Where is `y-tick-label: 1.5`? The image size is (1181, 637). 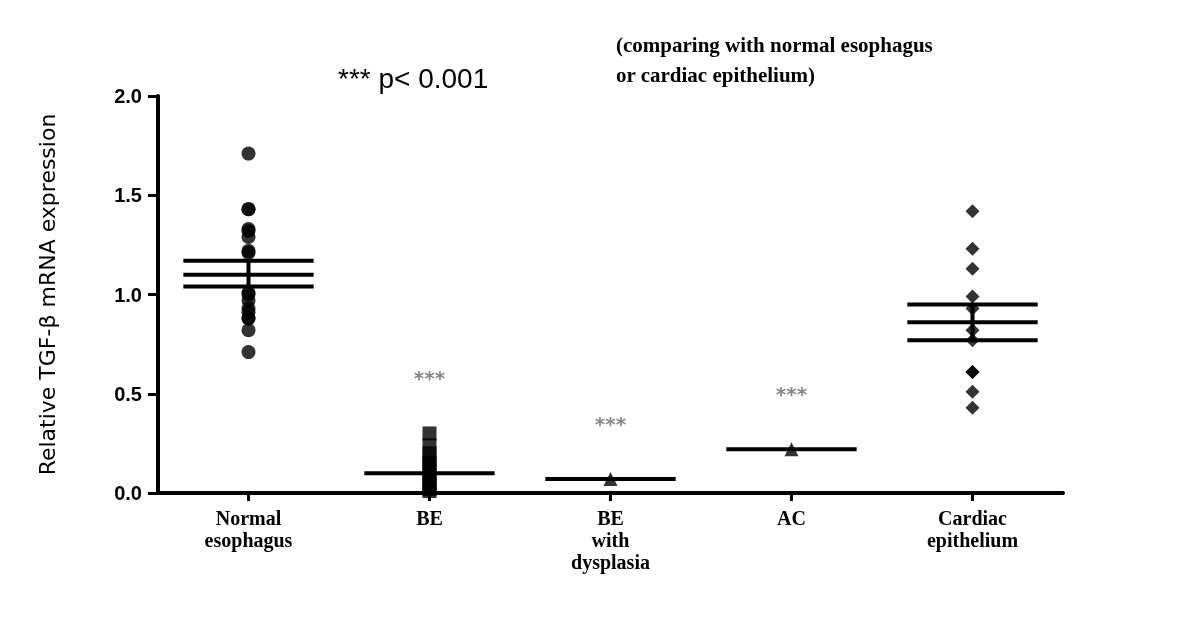
y-tick-label: 1.5 is located at coordinates (128, 195).